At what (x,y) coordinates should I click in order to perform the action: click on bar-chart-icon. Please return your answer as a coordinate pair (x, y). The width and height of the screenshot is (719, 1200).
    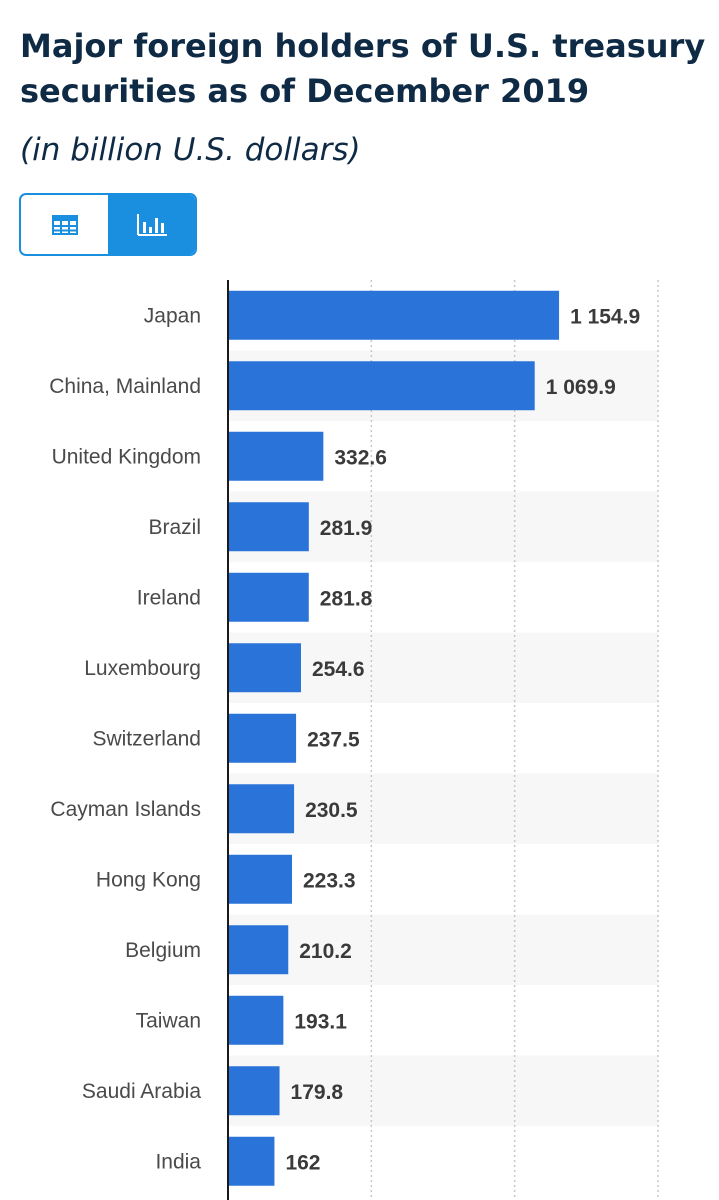
    Looking at the image, I should click on (151, 224).